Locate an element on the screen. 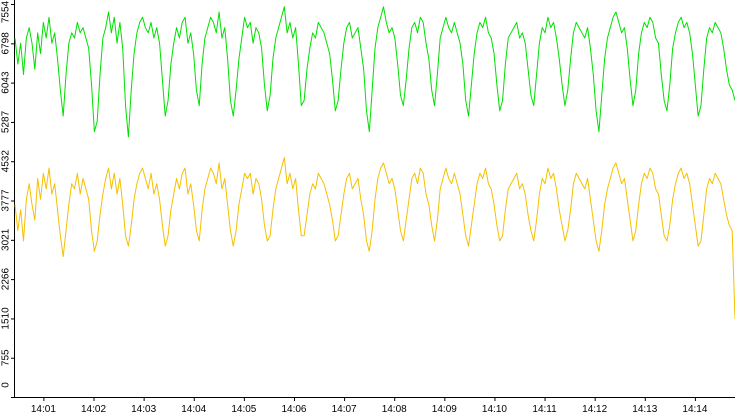  y-tick-label: 2266 is located at coordinates (6, 279).